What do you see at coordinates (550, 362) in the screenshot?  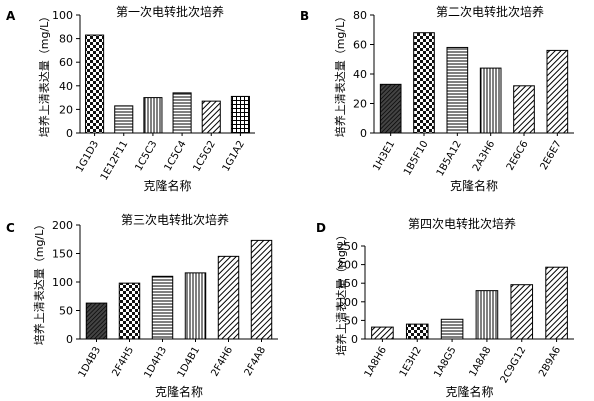 I see `x-tick-label: 2B9A6` at bounding box center [550, 362].